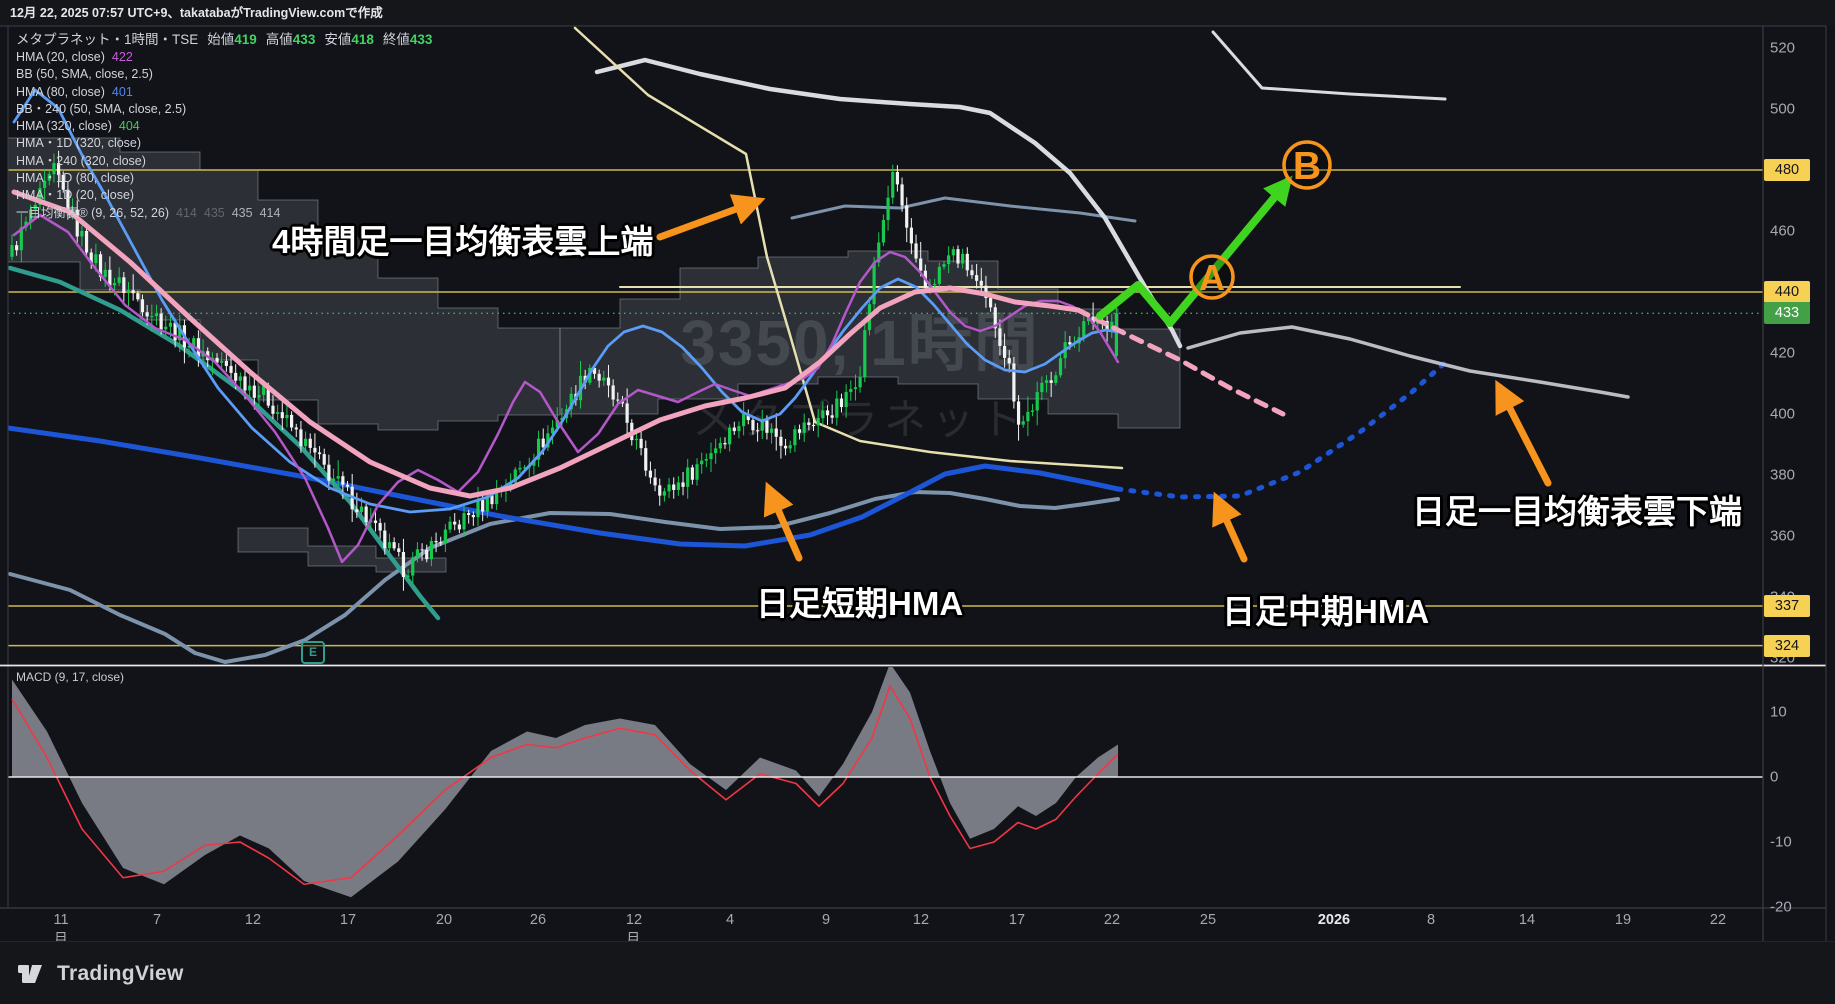 The image size is (1835, 1004). What do you see at coordinates (564, 487) in the screenshot?
I see `daily-mid-hma-line` at bounding box center [564, 487].